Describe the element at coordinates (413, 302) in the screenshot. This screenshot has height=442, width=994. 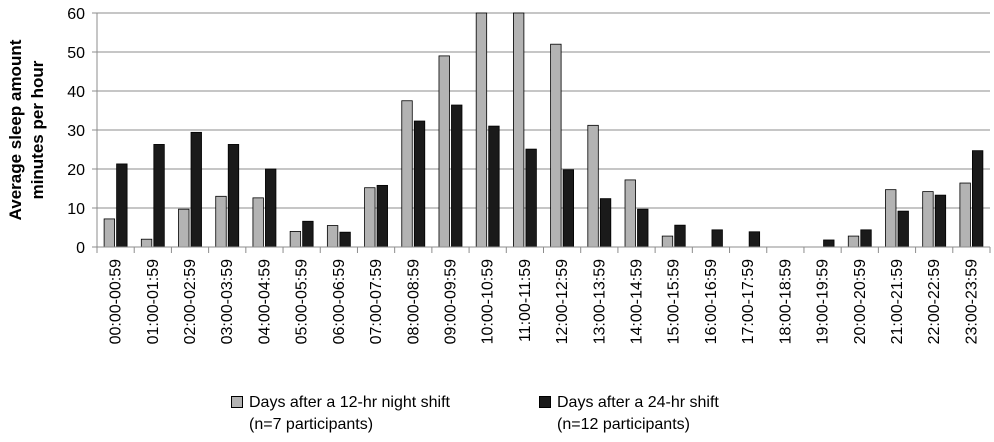
I see `x-tick-label: 08:00-08:59` at that location.